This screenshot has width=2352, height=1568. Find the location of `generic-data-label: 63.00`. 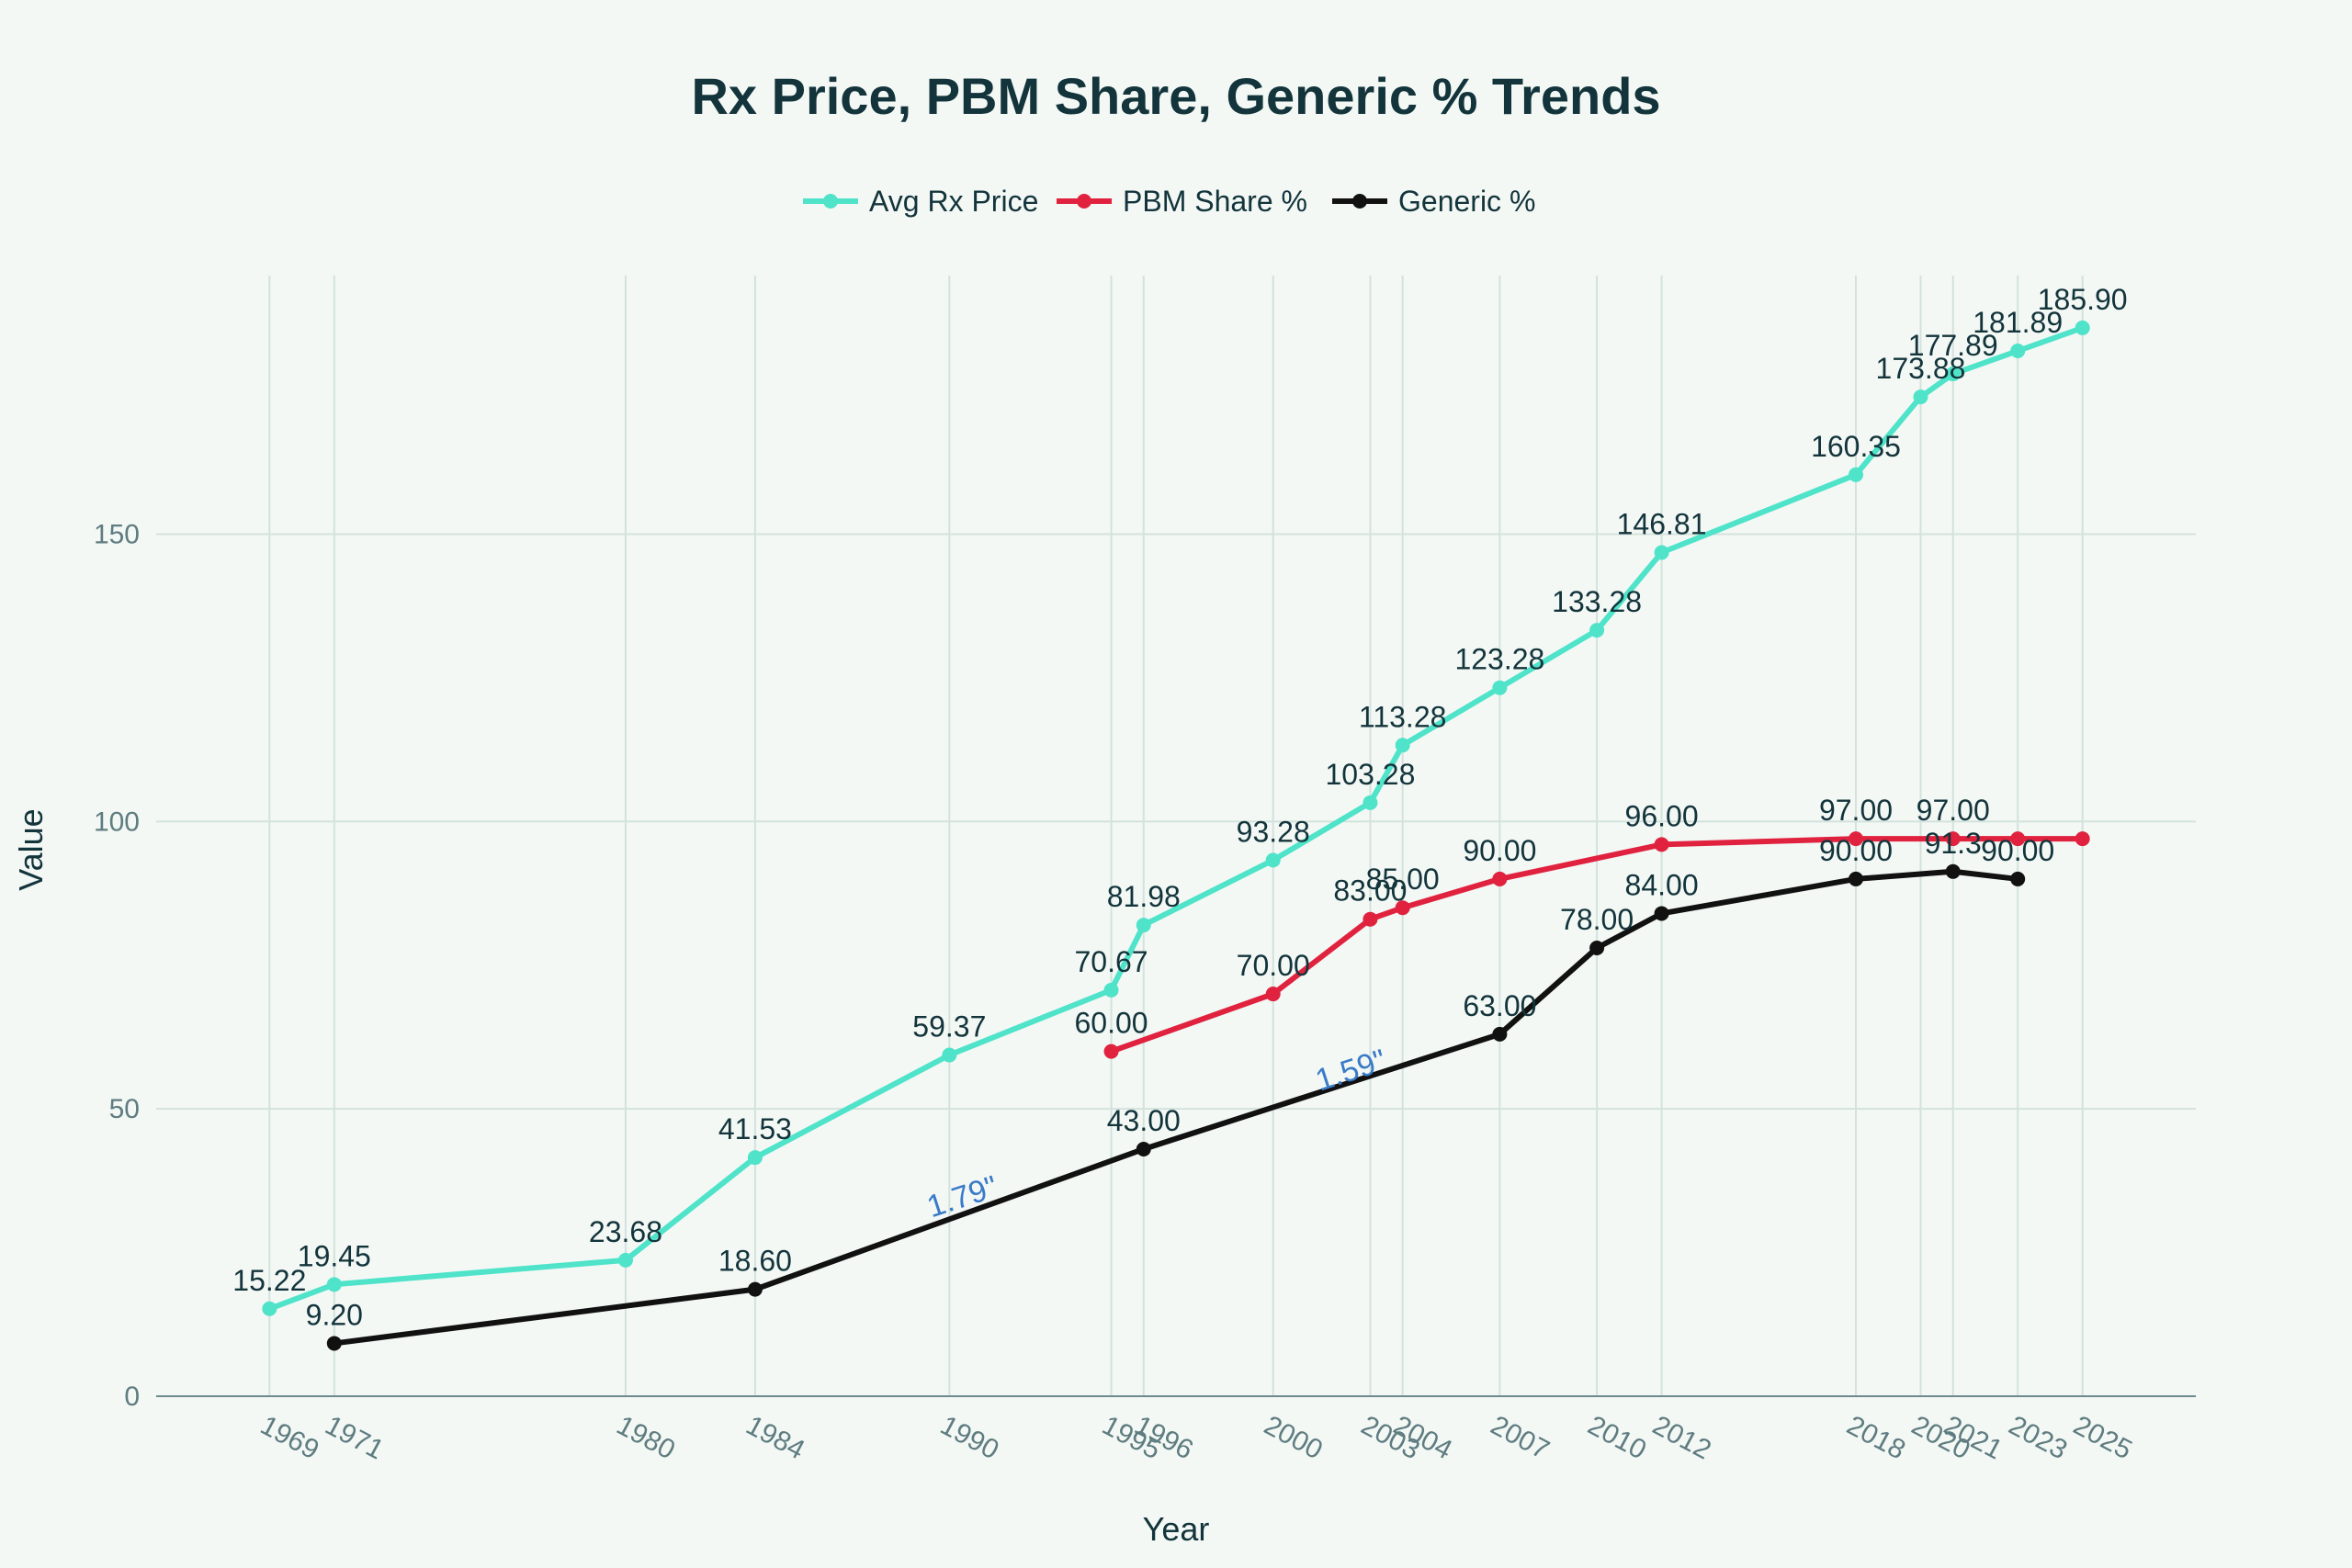

generic-data-label: 63.00 is located at coordinates (1499, 1005).